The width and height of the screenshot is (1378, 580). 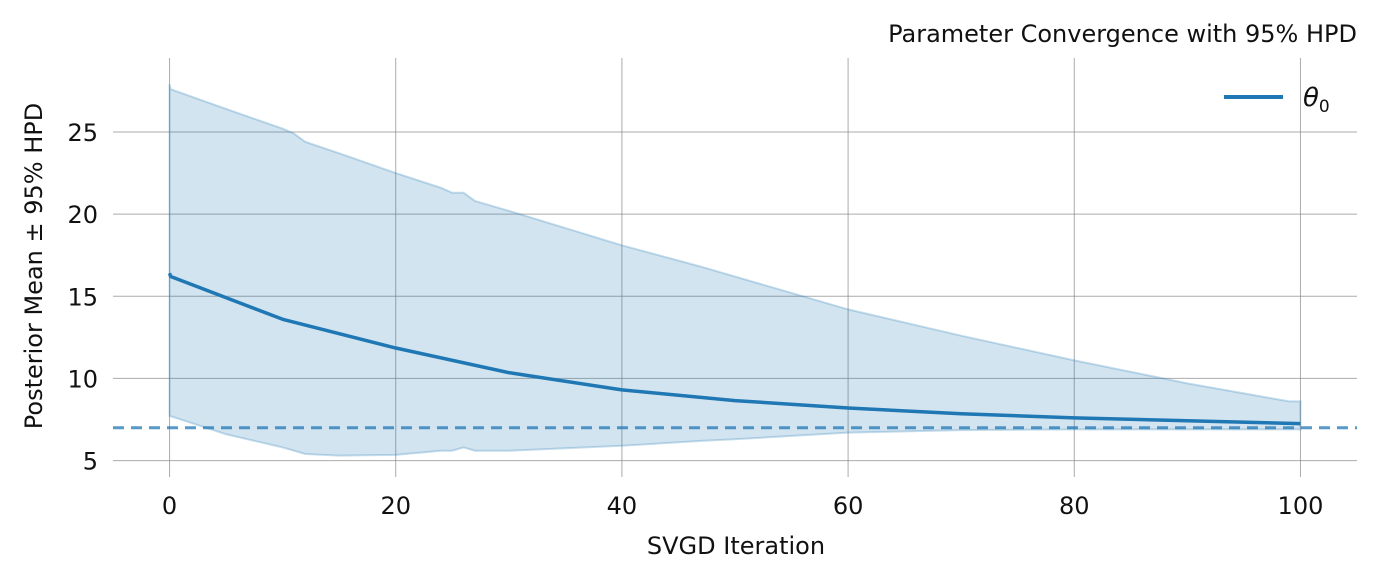 I want to click on x-tick-label: 80, so click(x=1074, y=506).